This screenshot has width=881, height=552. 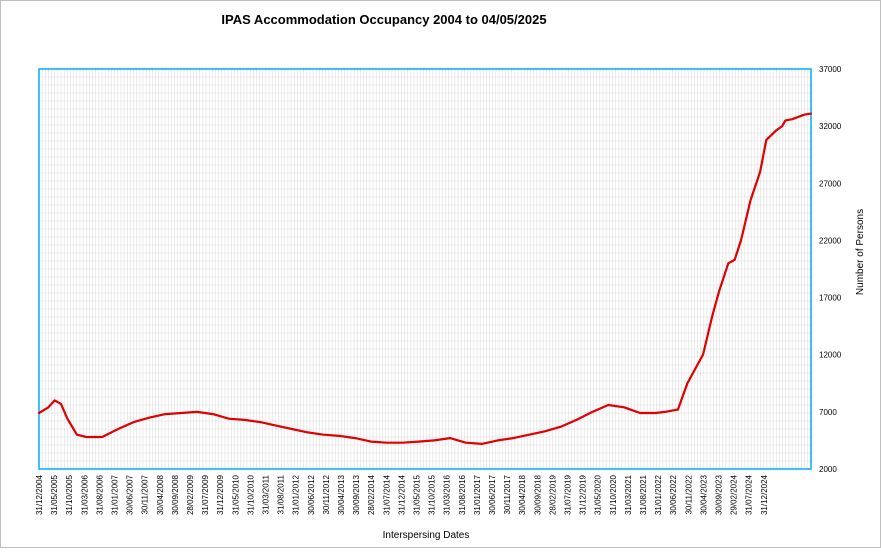 I want to click on y-axis-ticks: 2000 7000 12000 17000 22000 27000 32000 37000, so click(x=830, y=269).